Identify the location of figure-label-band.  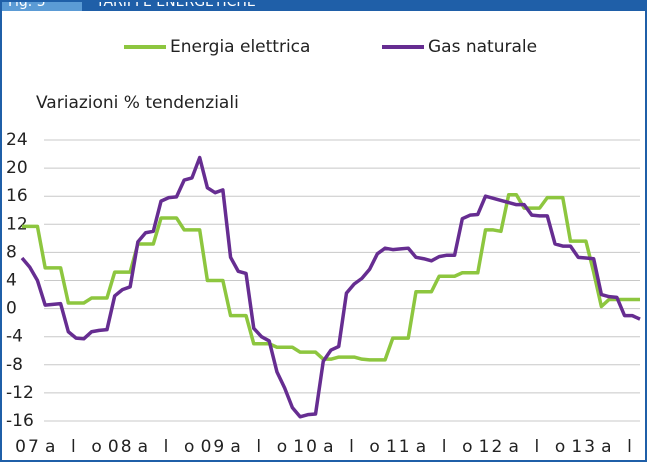
(41, 5).